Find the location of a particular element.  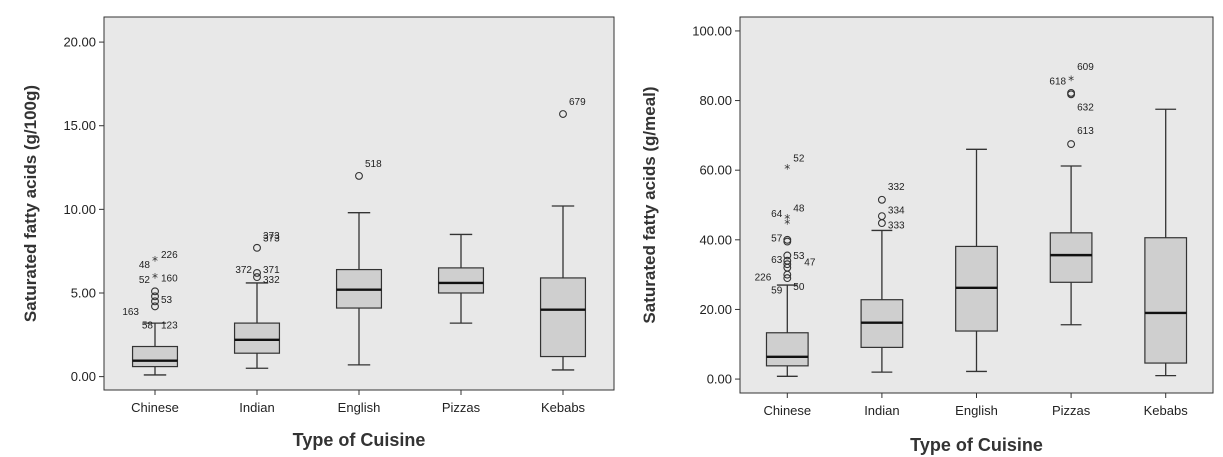

y-tick-label: 10.00 is located at coordinates (79, 209).